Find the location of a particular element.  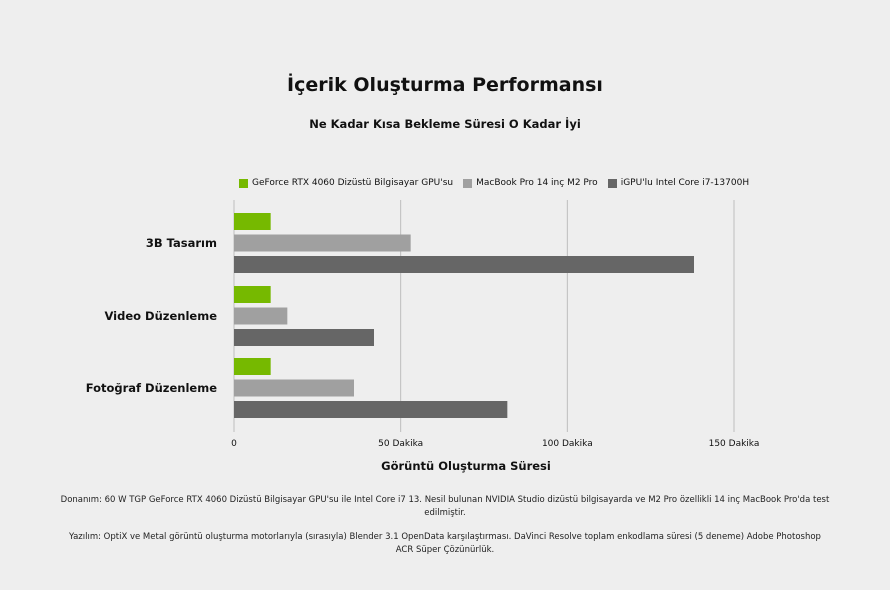

category-label-2: Fotoğraf Düzenleme is located at coordinates (151, 388).